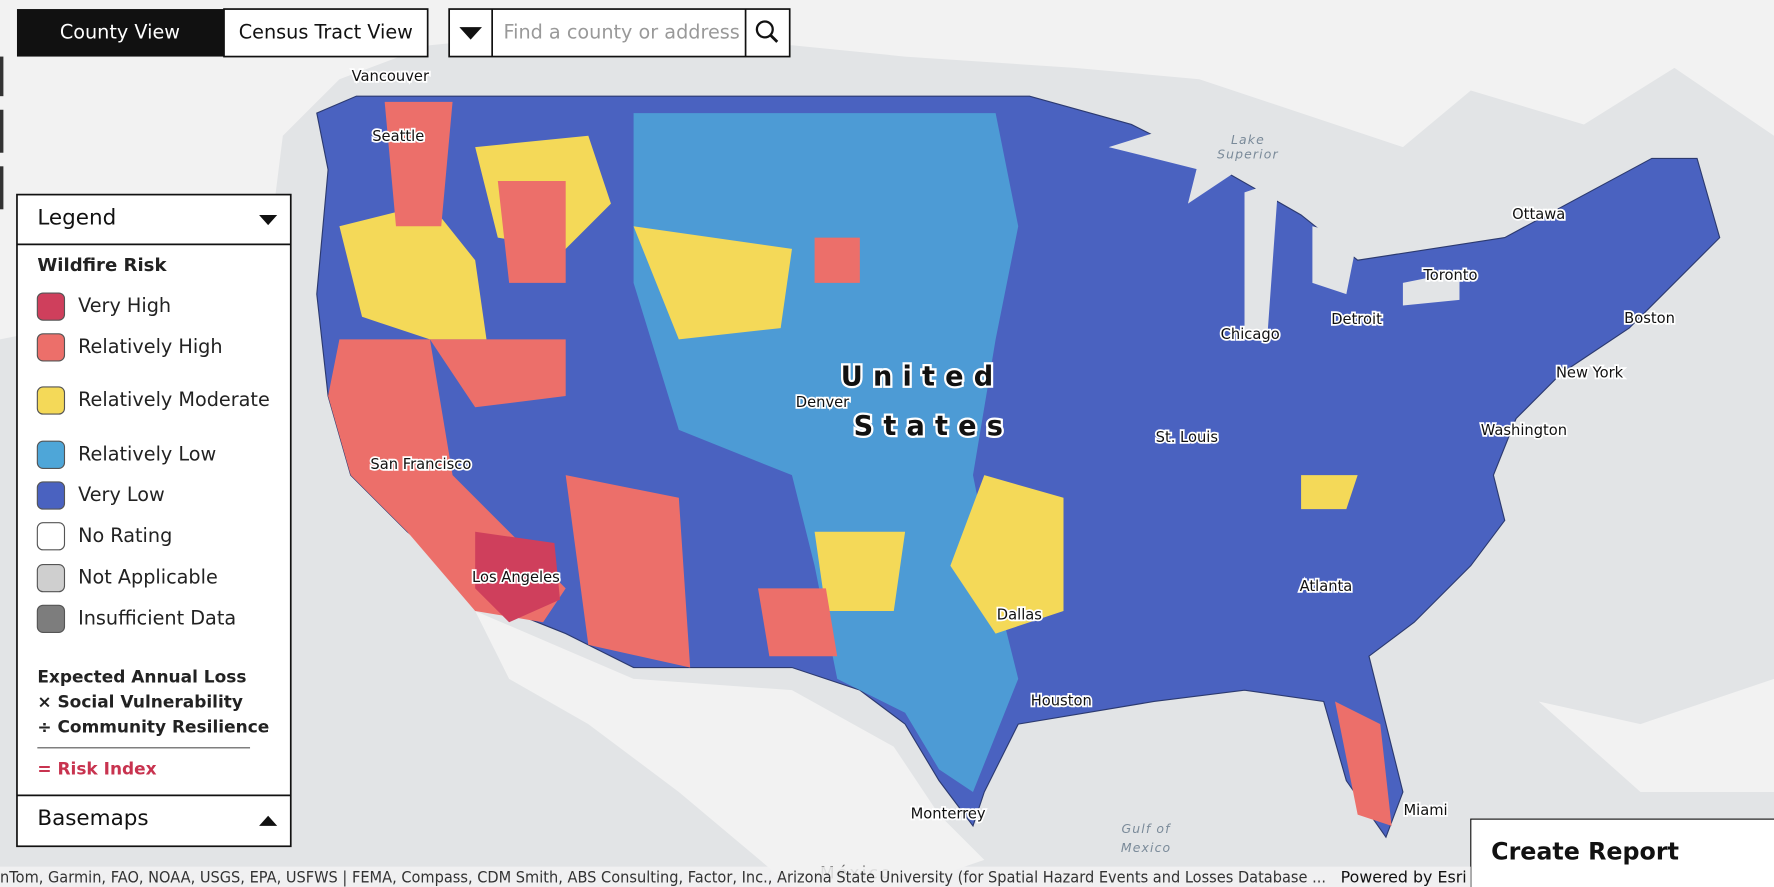  Describe the element at coordinates (1248, 139) in the screenshot. I see `map-label: Lake` at that location.